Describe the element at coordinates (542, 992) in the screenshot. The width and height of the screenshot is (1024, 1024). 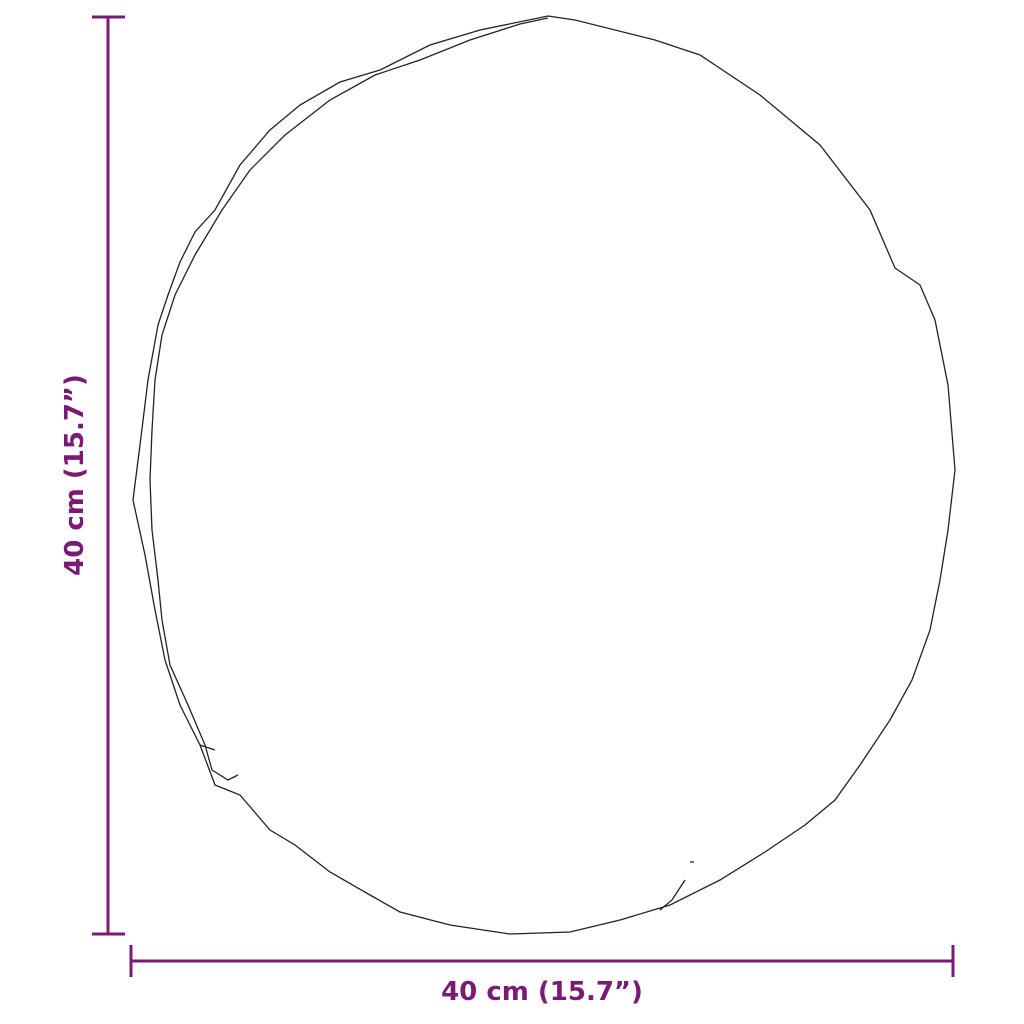
I see `width-label: 40 cm (15.7”)` at that location.